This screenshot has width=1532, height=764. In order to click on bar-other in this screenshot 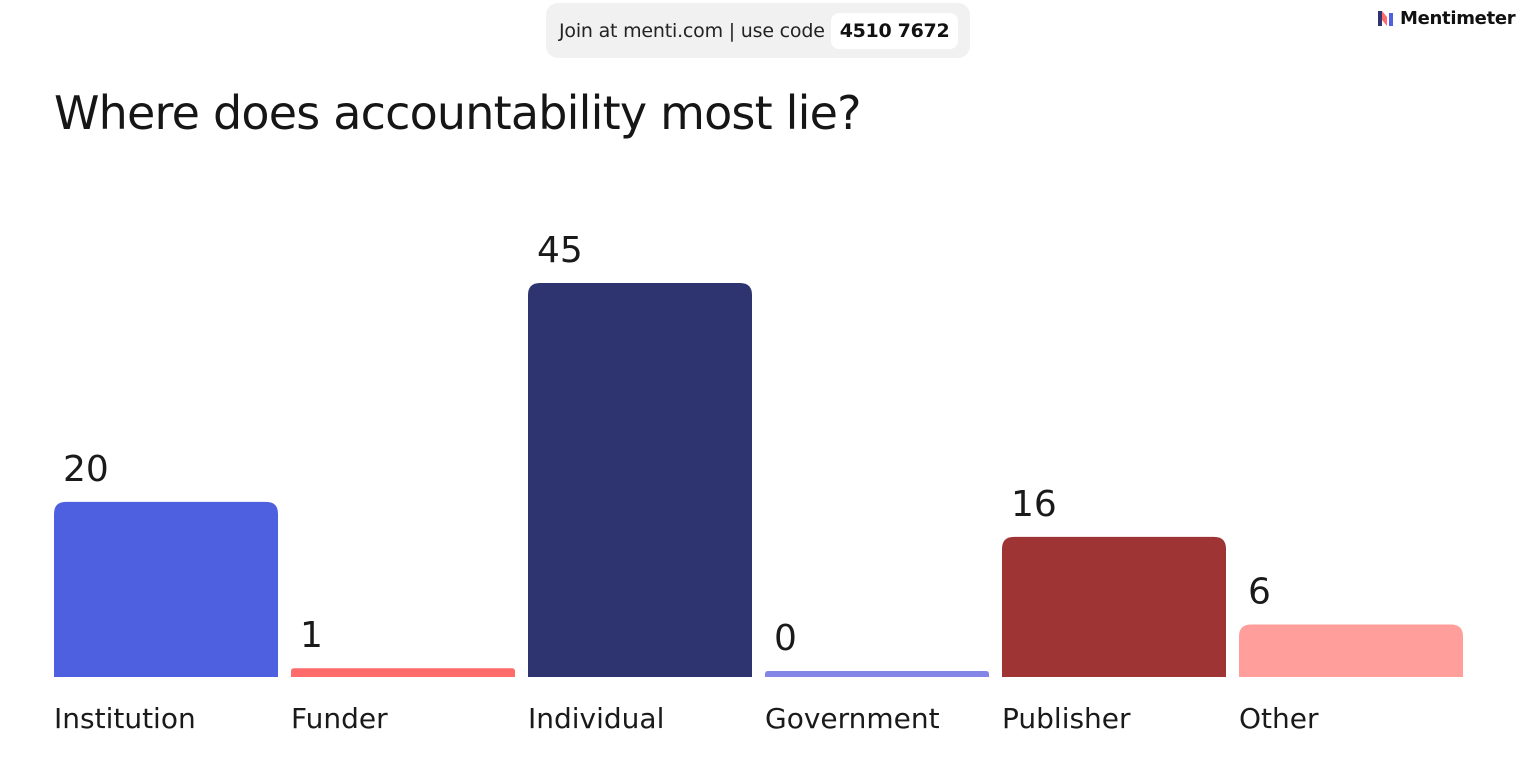, I will do `click(1351, 650)`.